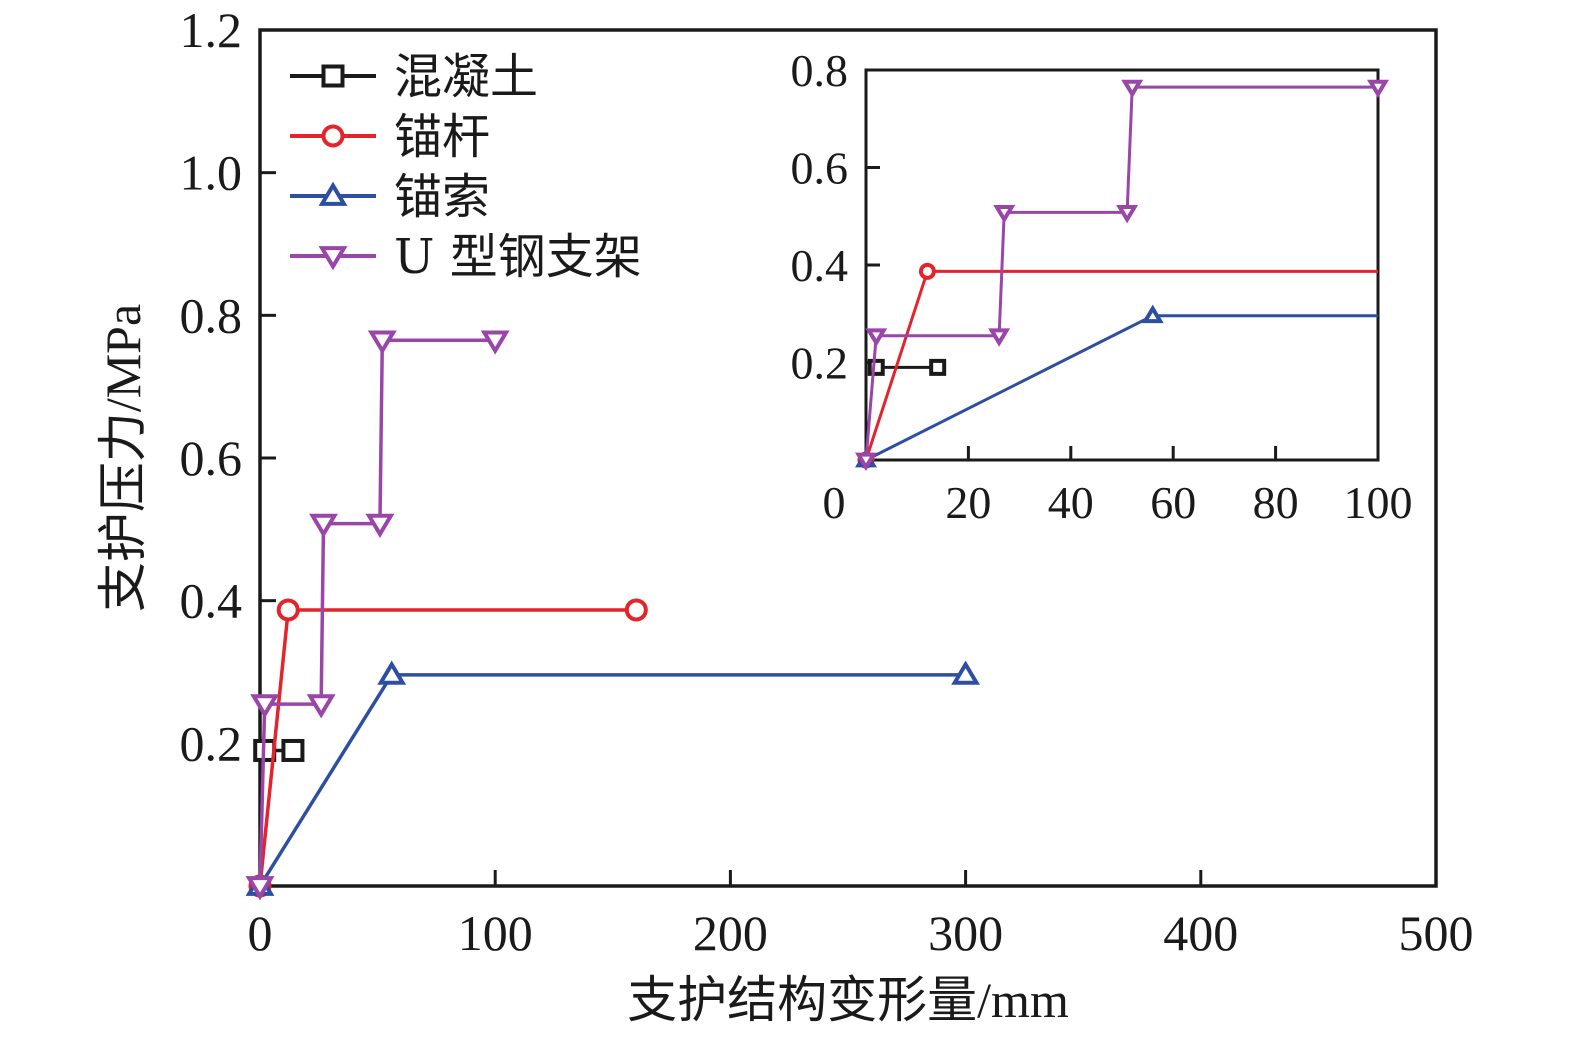 The width and height of the screenshot is (1575, 1039). I want to click on legend-item: U 型钢支架, so click(466, 257).